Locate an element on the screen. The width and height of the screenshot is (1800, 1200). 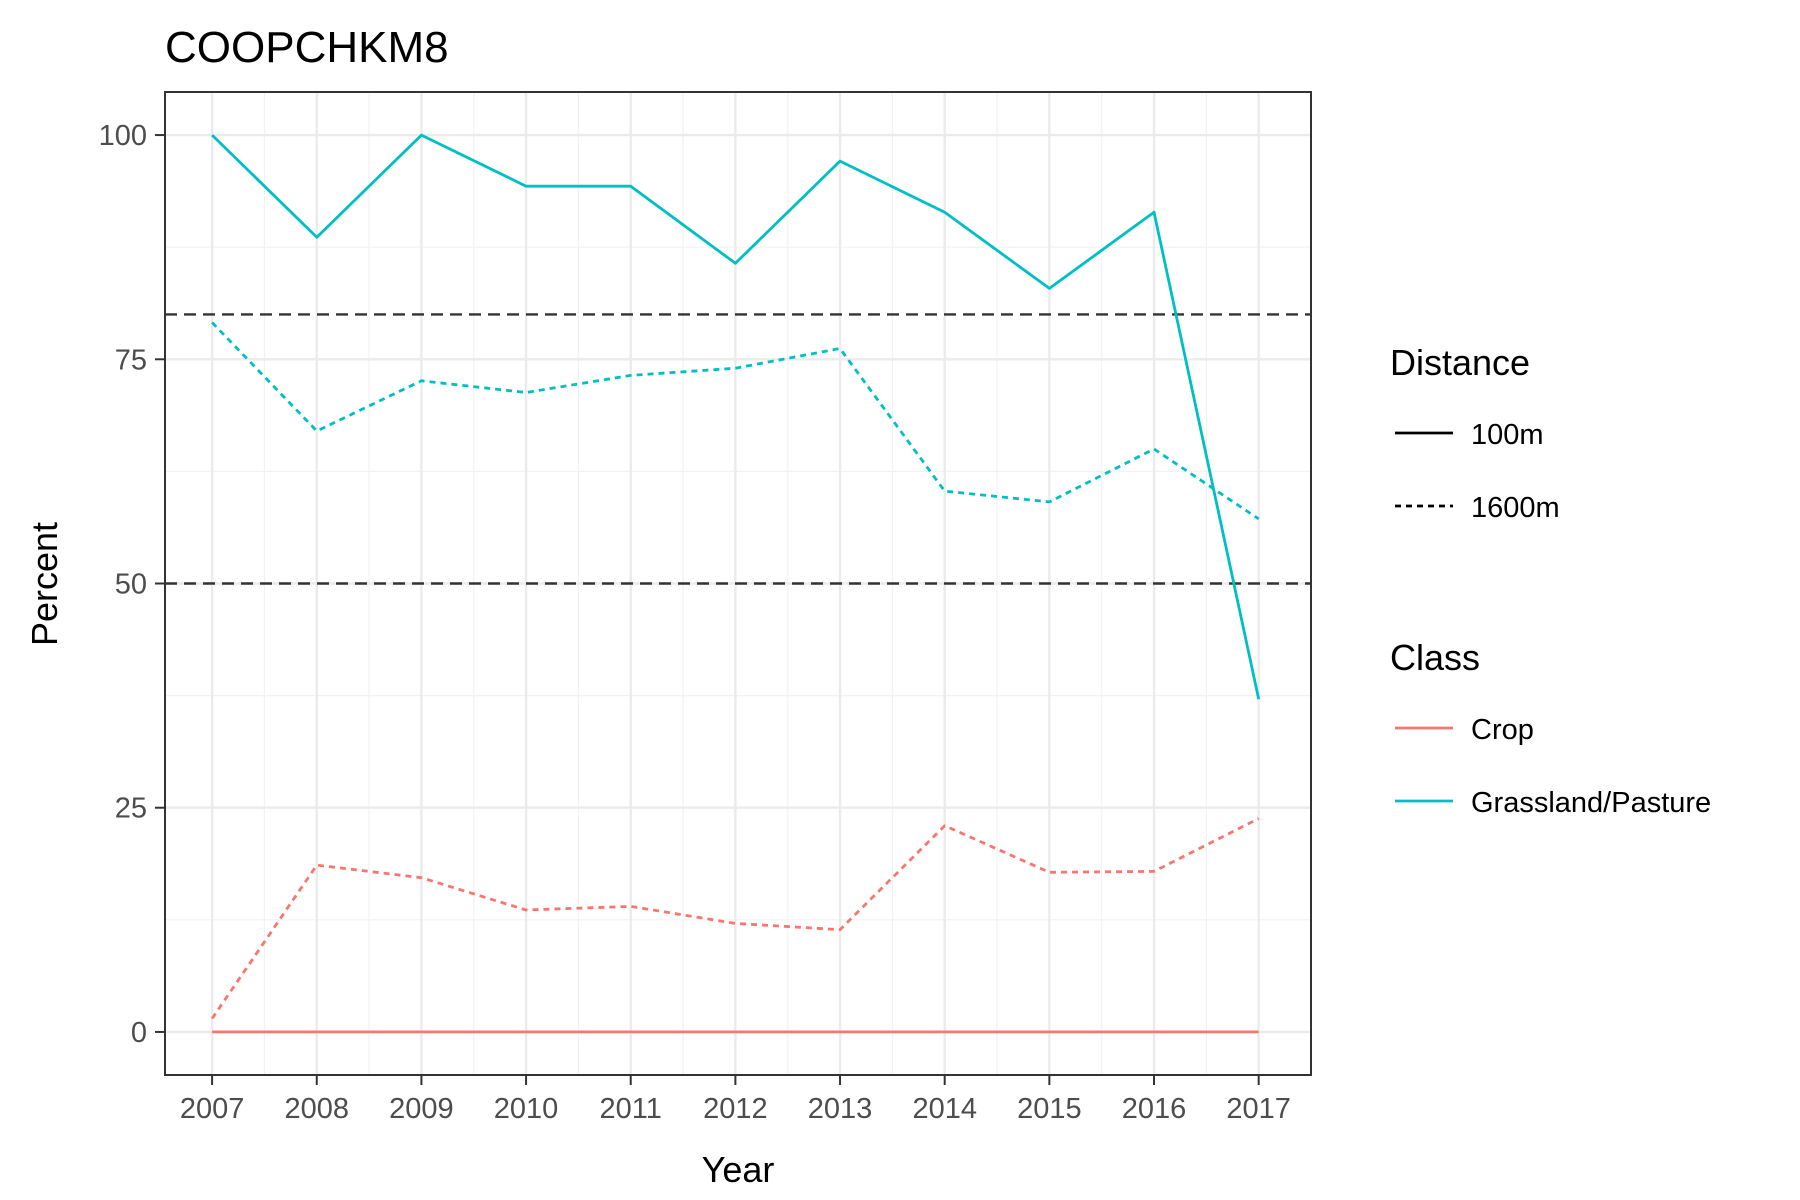
x-tick-label: 2010 is located at coordinates (526, 1109).